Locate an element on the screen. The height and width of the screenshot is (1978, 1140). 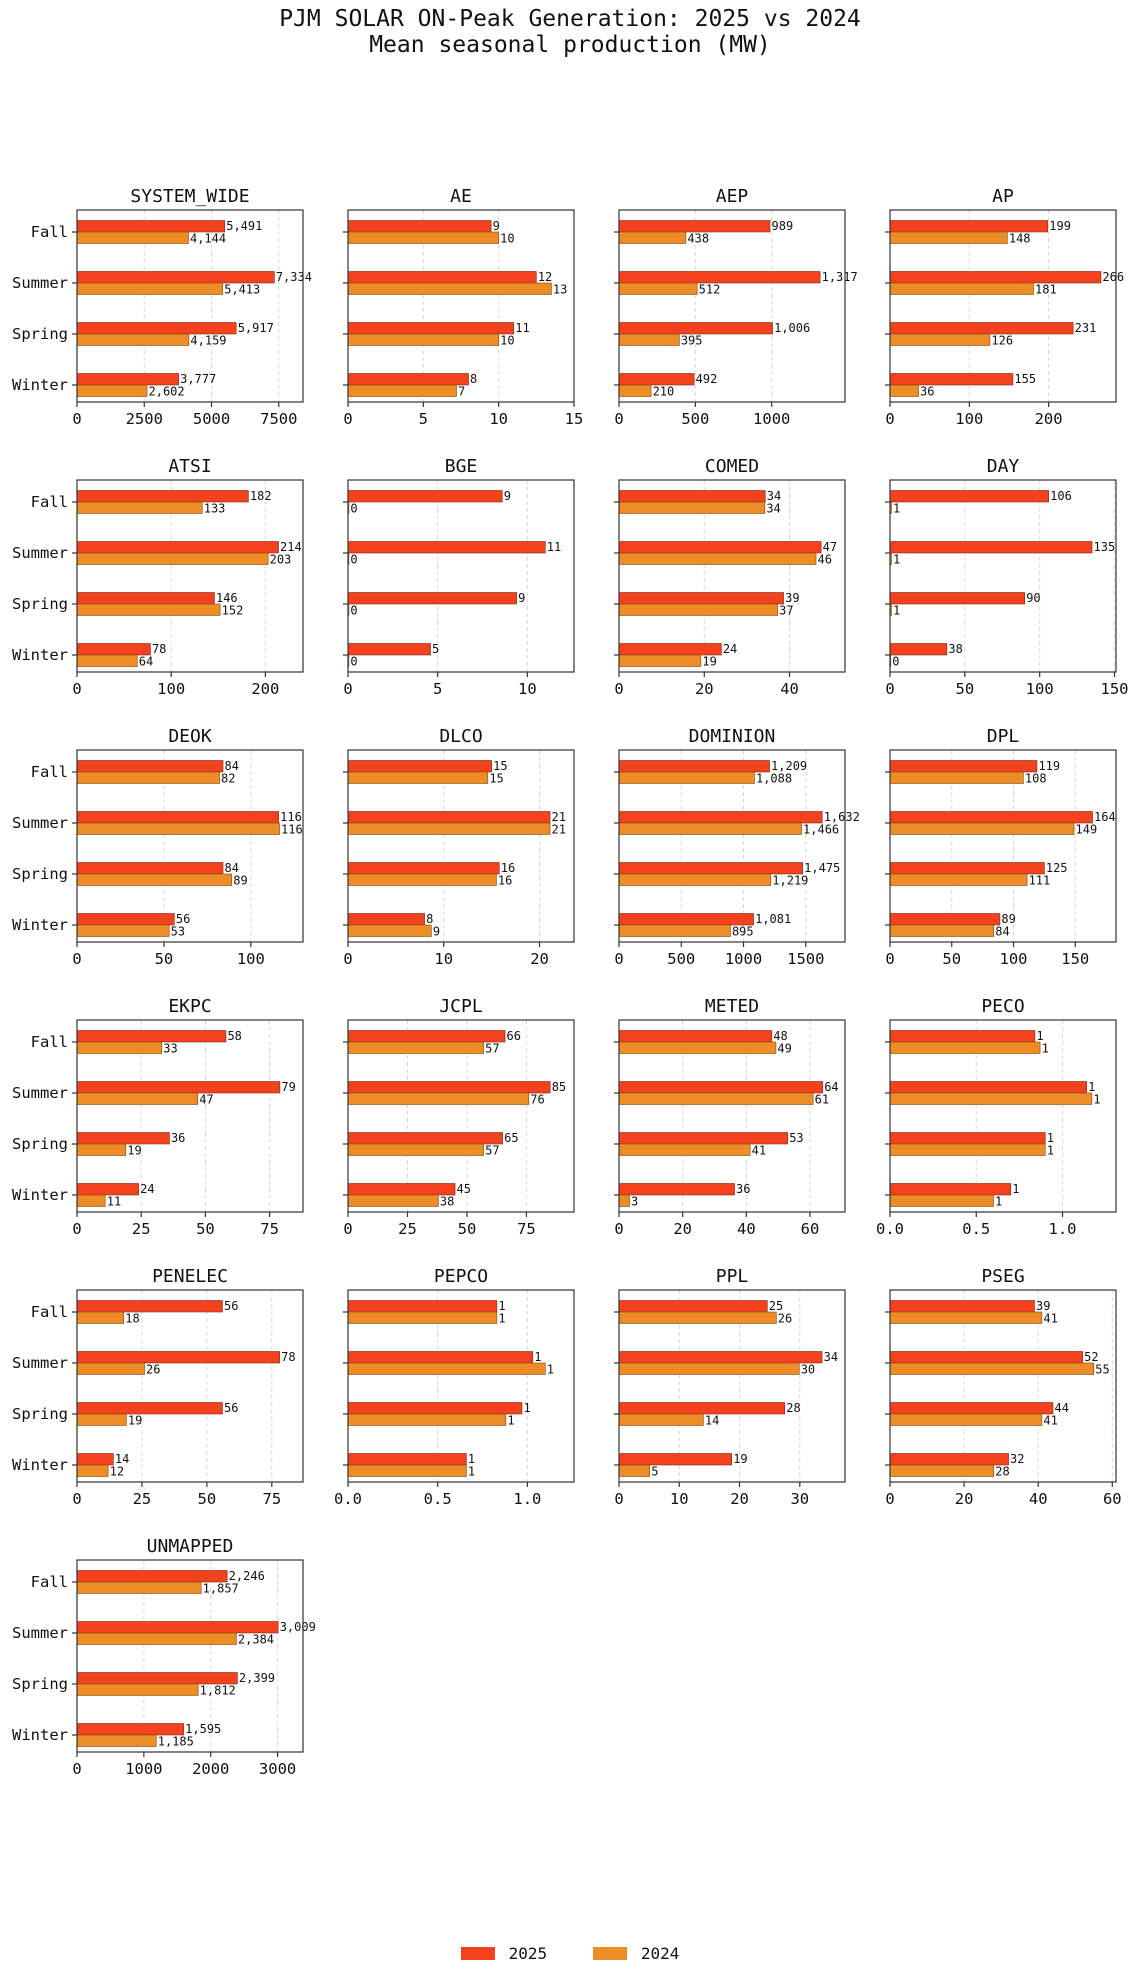
data-label-2025: 5,491 is located at coordinates (244, 226).